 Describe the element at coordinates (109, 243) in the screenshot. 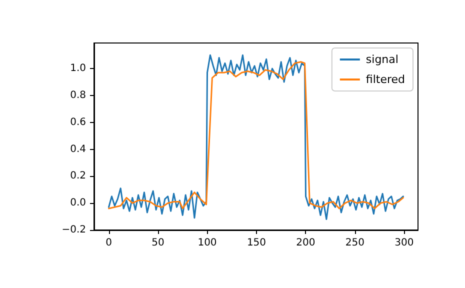

I see `x-tick-label: 0` at that location.